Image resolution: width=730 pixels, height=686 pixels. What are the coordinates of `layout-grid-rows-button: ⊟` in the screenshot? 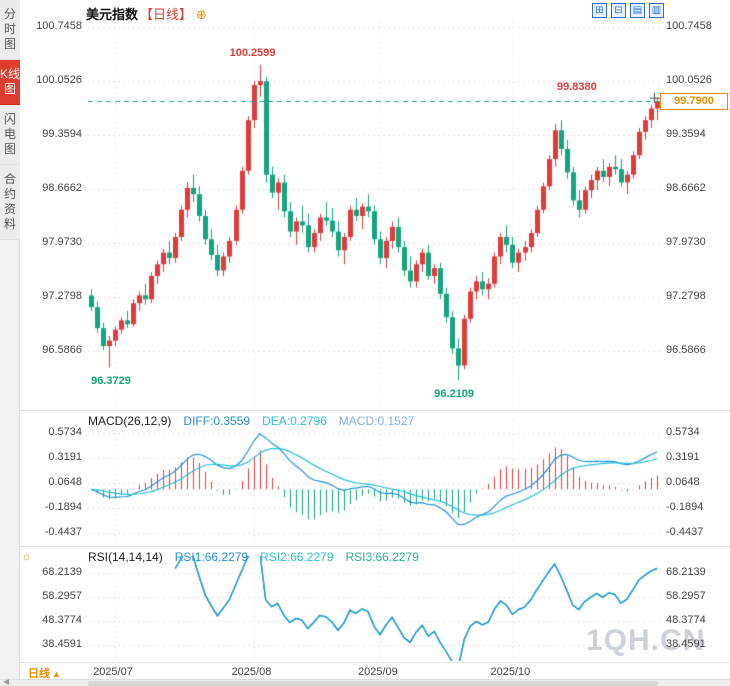 It's located at (618, 10).